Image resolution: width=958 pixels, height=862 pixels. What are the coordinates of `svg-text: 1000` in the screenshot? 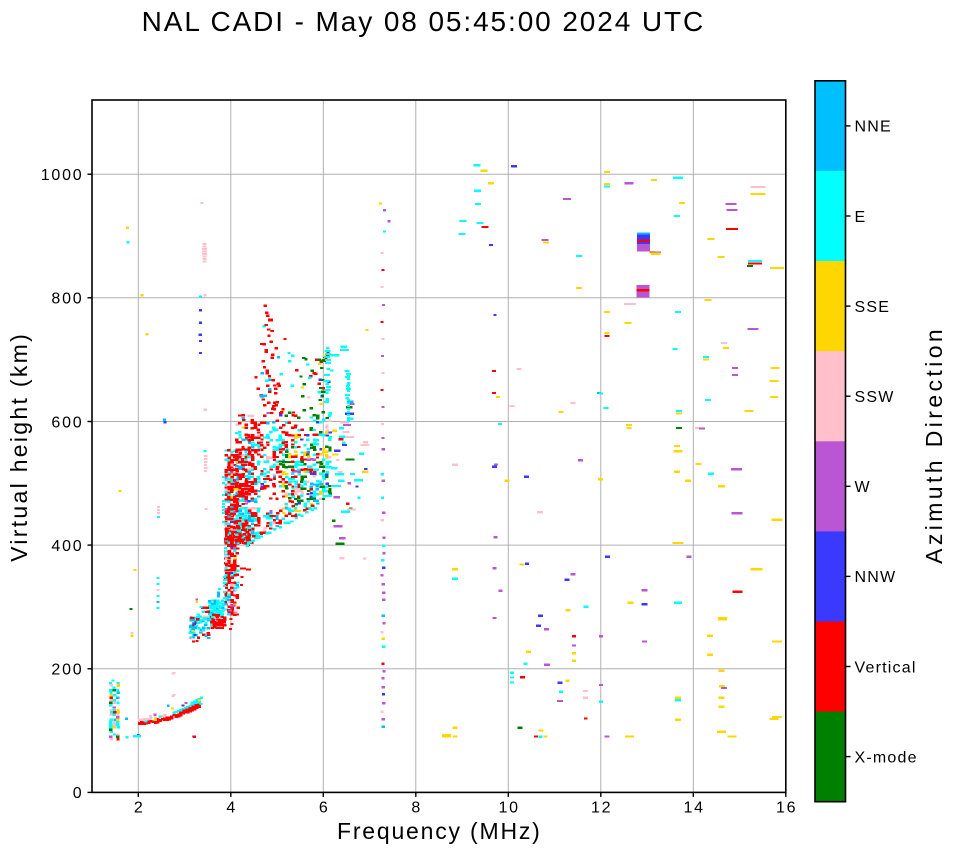 It's located at (62, 175).